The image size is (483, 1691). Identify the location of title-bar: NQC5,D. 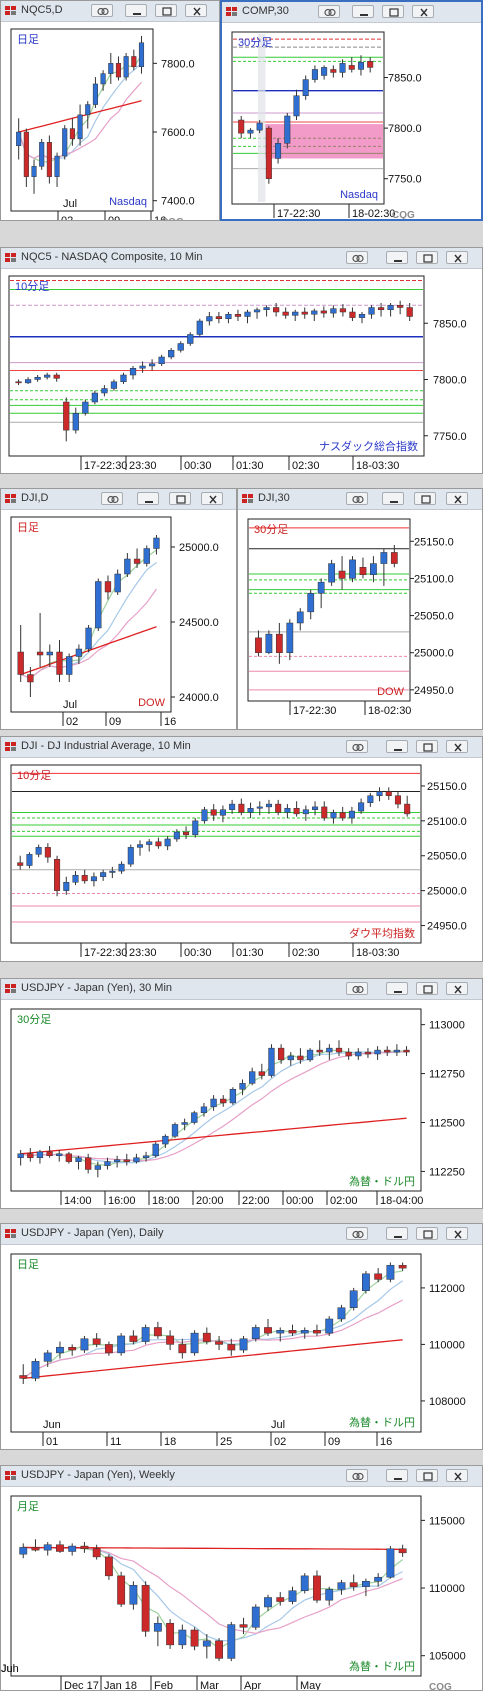
(110, 11).